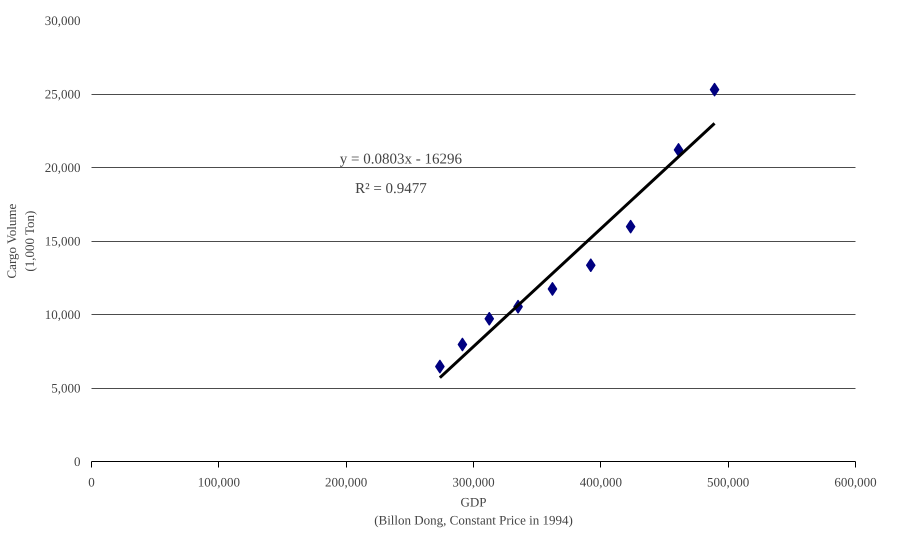 The width and height of the screenshot is (905, 536). Describe the element at coordinates (65, 388) in the screenshot. I see `y-tick-label: 5,000` at that location.